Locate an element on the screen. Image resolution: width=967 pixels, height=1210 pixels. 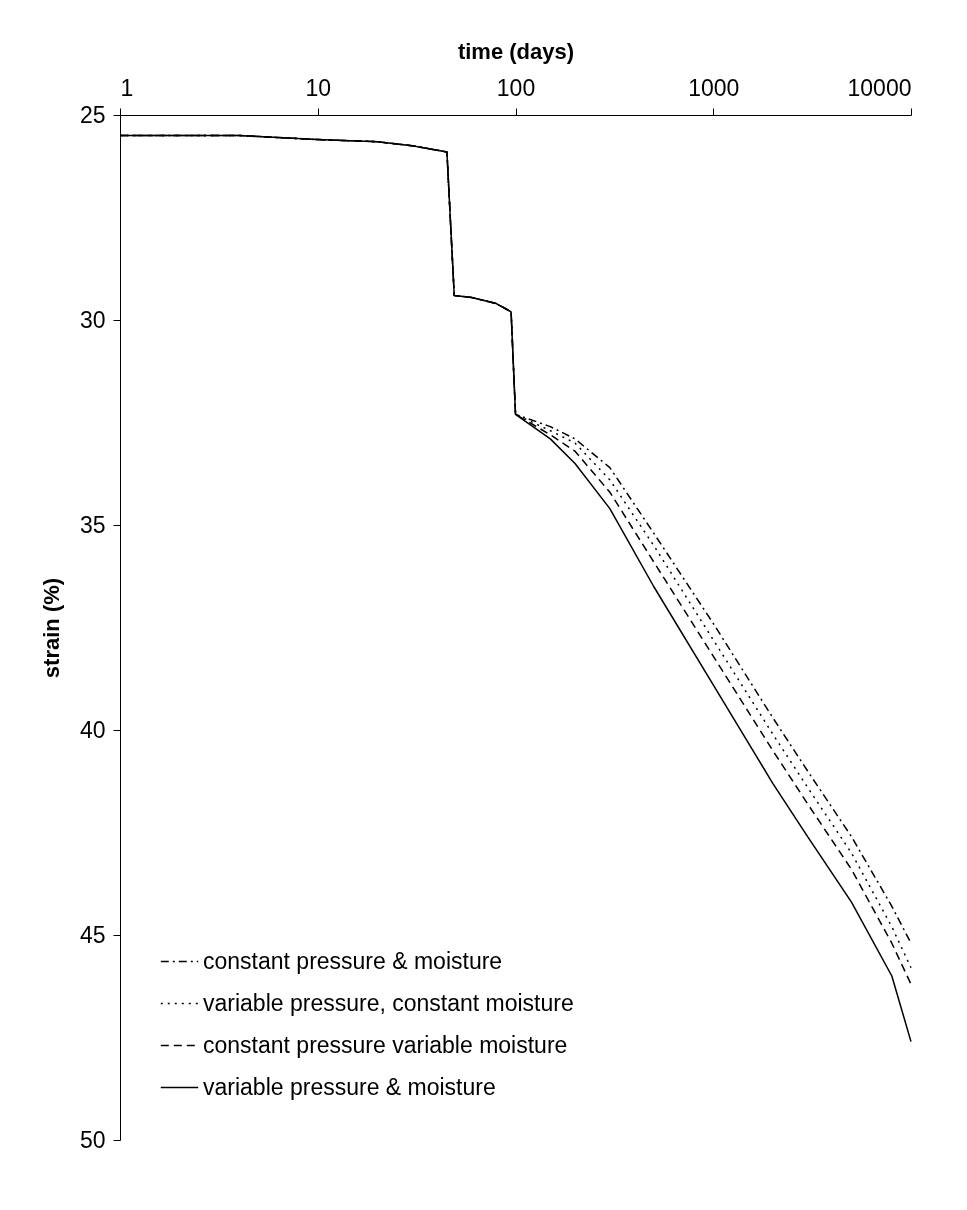
y-tick-label: 50 is located at coordinates (92, 1139).